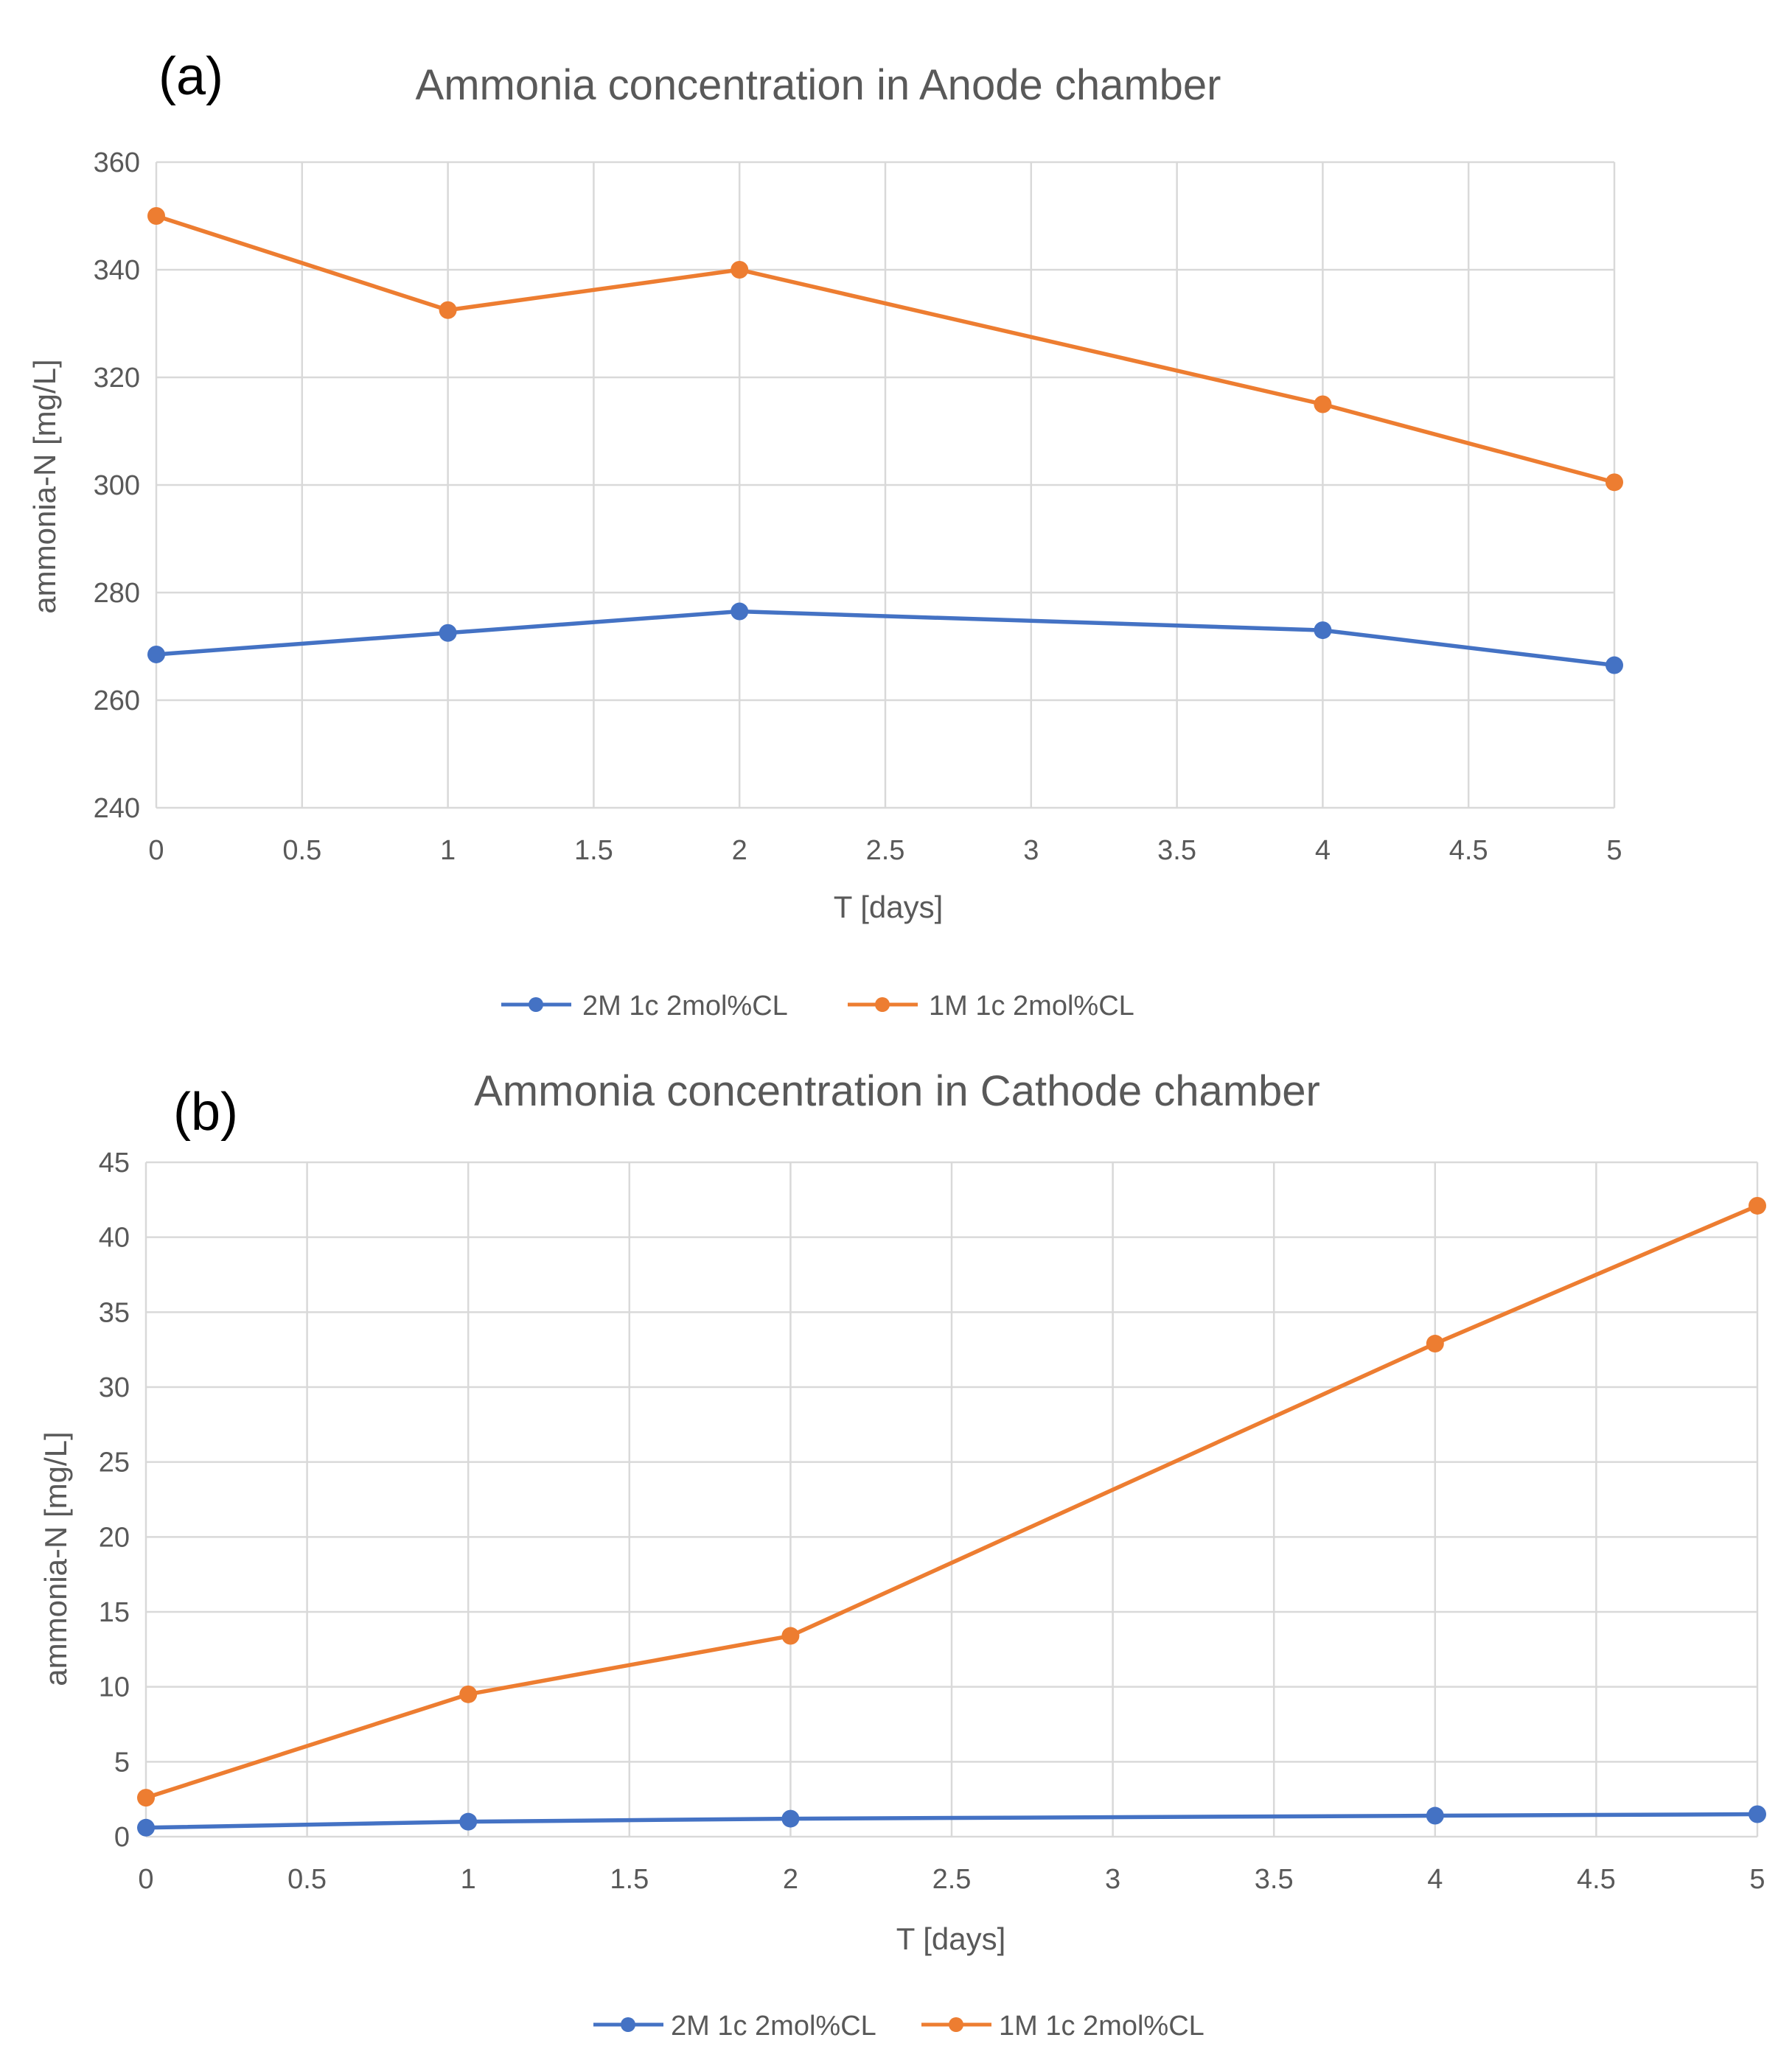  What do you see at coordinates (1614, 850) in the screenshot?
I see `anode-x-tick-label: 5` at bounding box center [1614, 850].